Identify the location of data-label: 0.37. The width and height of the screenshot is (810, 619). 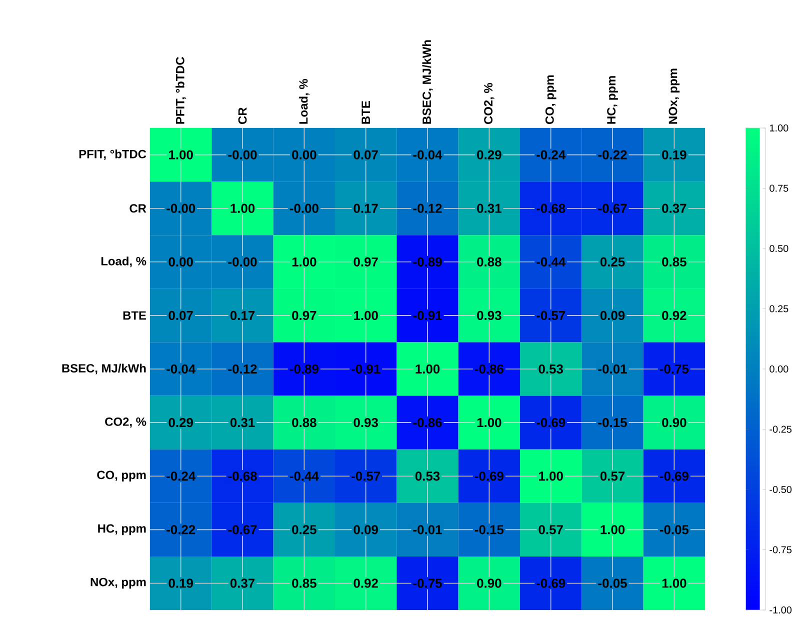
(674, 208).